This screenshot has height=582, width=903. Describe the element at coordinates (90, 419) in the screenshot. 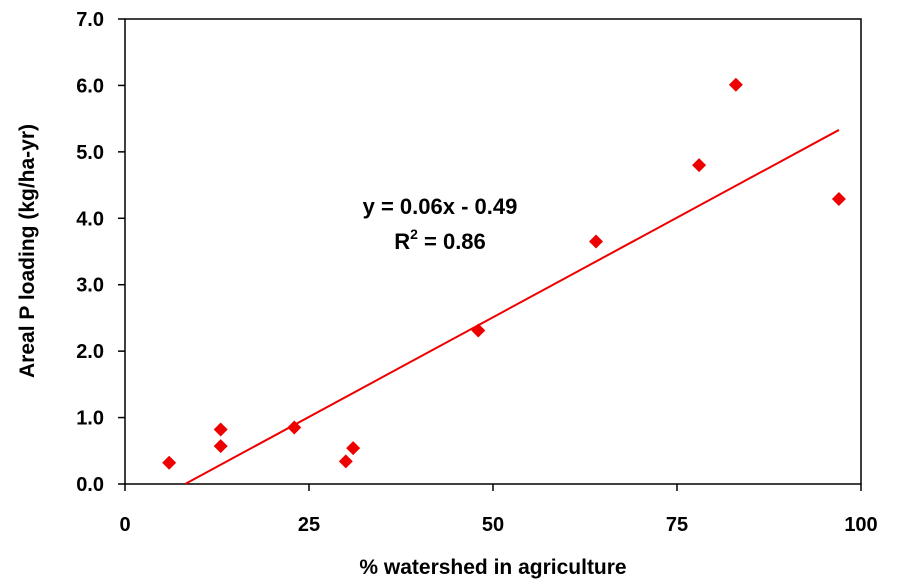

I see `y-tick-label: 1.0` at that location.